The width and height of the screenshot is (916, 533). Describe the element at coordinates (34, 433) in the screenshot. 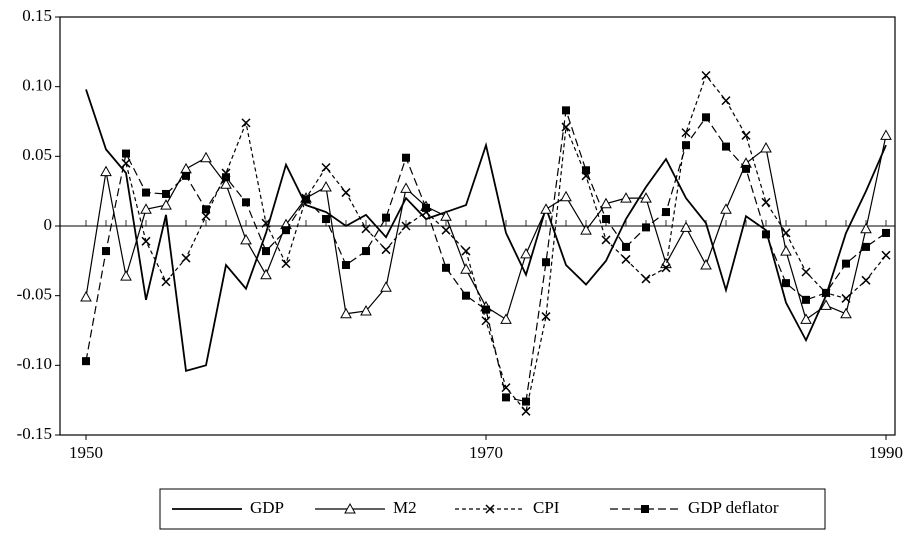

I see `y-tick-label: -0.15` at that location.